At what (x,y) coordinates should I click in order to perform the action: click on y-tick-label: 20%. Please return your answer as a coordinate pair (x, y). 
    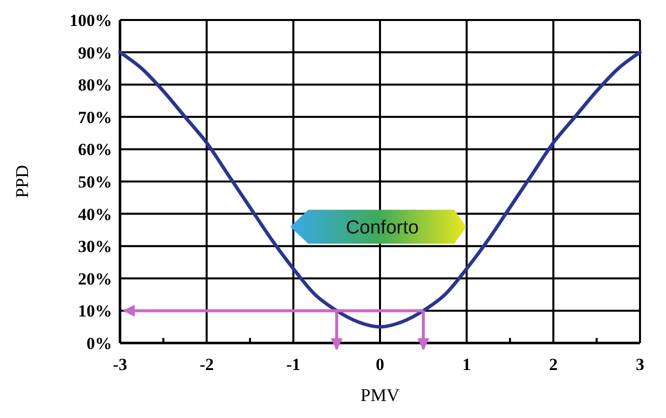
    Looking at the image, I should click on (95, 278).